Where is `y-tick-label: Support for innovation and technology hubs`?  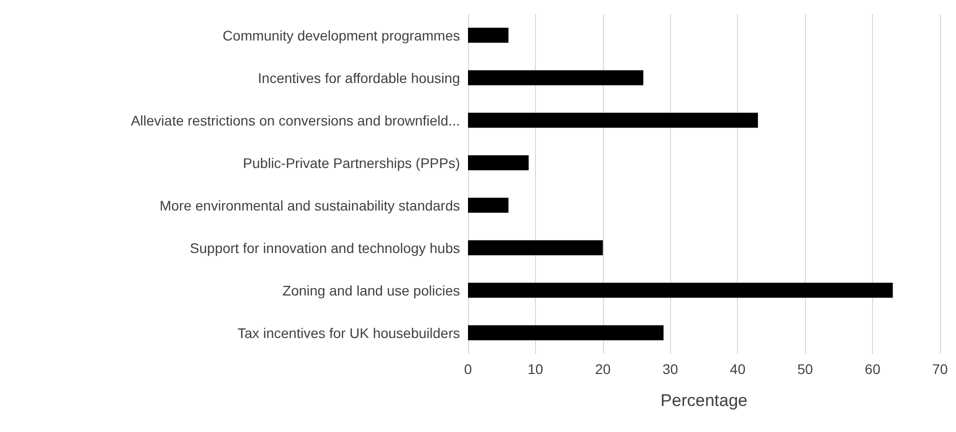
y-tick-label: Support for innovation and technology hubs is located at coordinates (325, 248).